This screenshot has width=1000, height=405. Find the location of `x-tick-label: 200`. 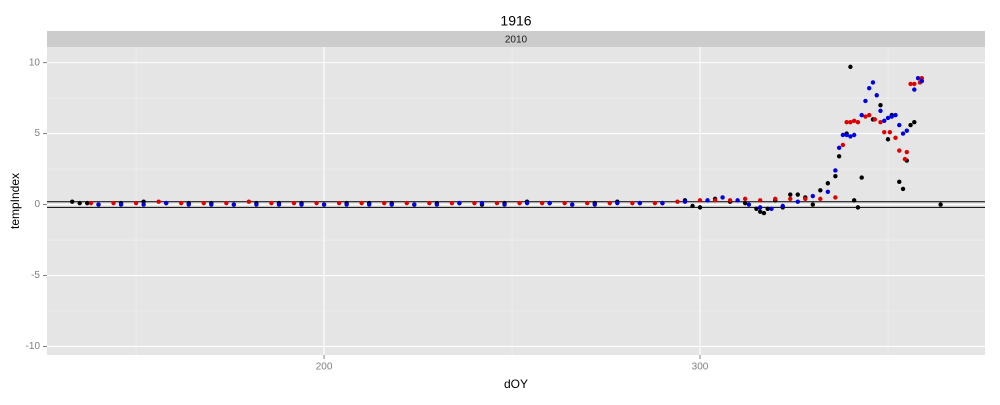

x-tick-label: 200 is located at coordinates (324, 367).